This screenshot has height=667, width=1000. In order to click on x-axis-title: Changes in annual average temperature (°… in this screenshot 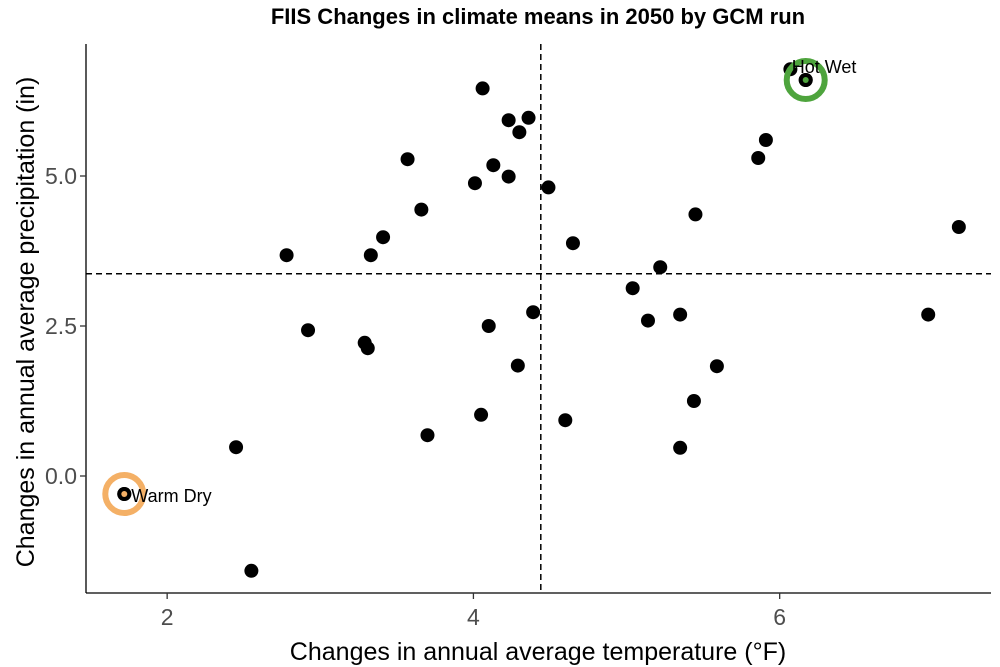, I will do `click(538, 652)`.